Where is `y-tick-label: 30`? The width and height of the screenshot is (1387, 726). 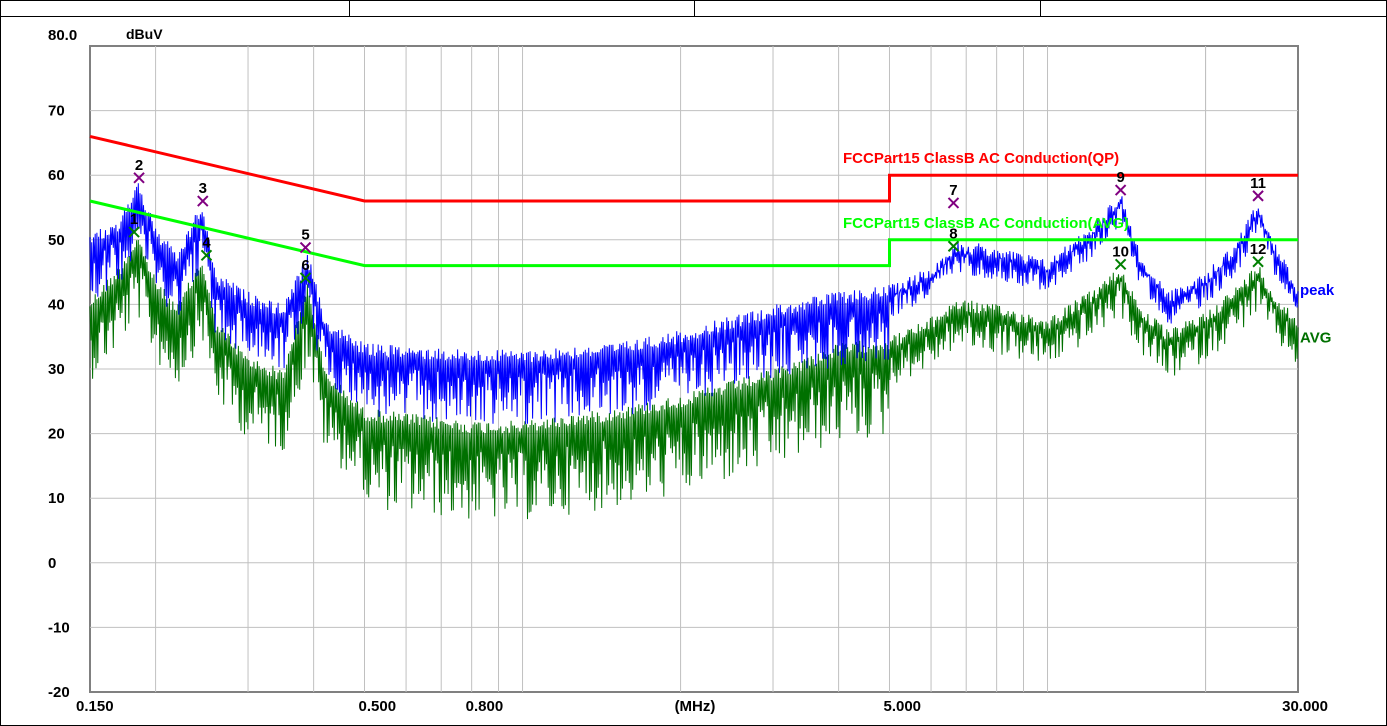
y-tick-label: 30 is located at coordinates (56, 369).